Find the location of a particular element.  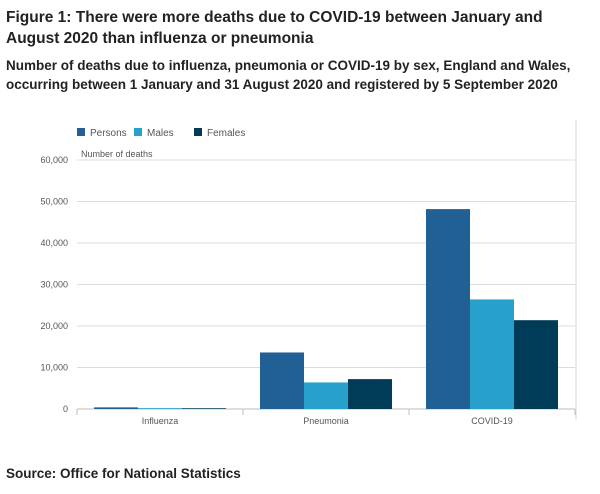

chart-legend: Persons Males Females is located at coordinates (161, 133).